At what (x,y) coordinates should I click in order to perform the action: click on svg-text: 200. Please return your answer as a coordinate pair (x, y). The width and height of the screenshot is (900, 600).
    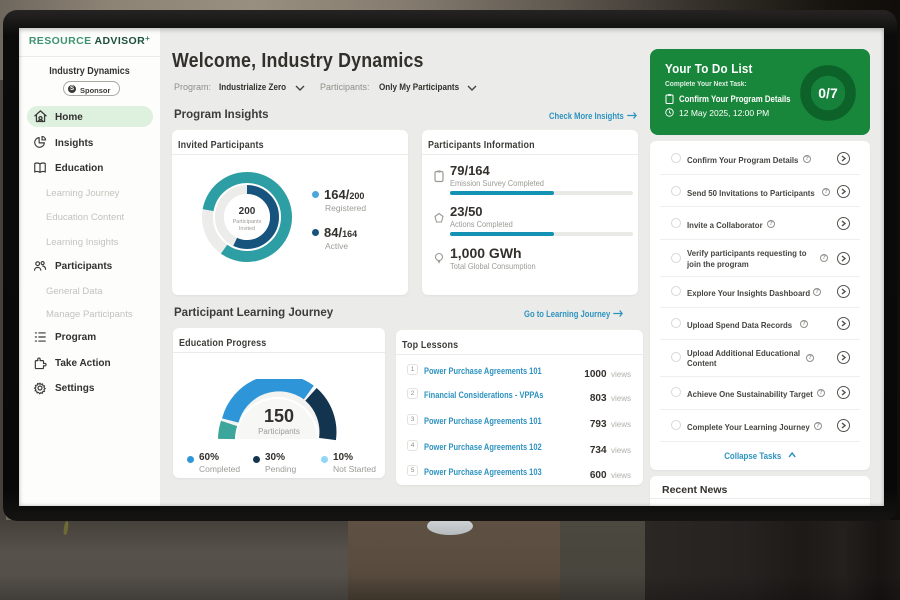
    Looking at the image, I should click on (247, 211).